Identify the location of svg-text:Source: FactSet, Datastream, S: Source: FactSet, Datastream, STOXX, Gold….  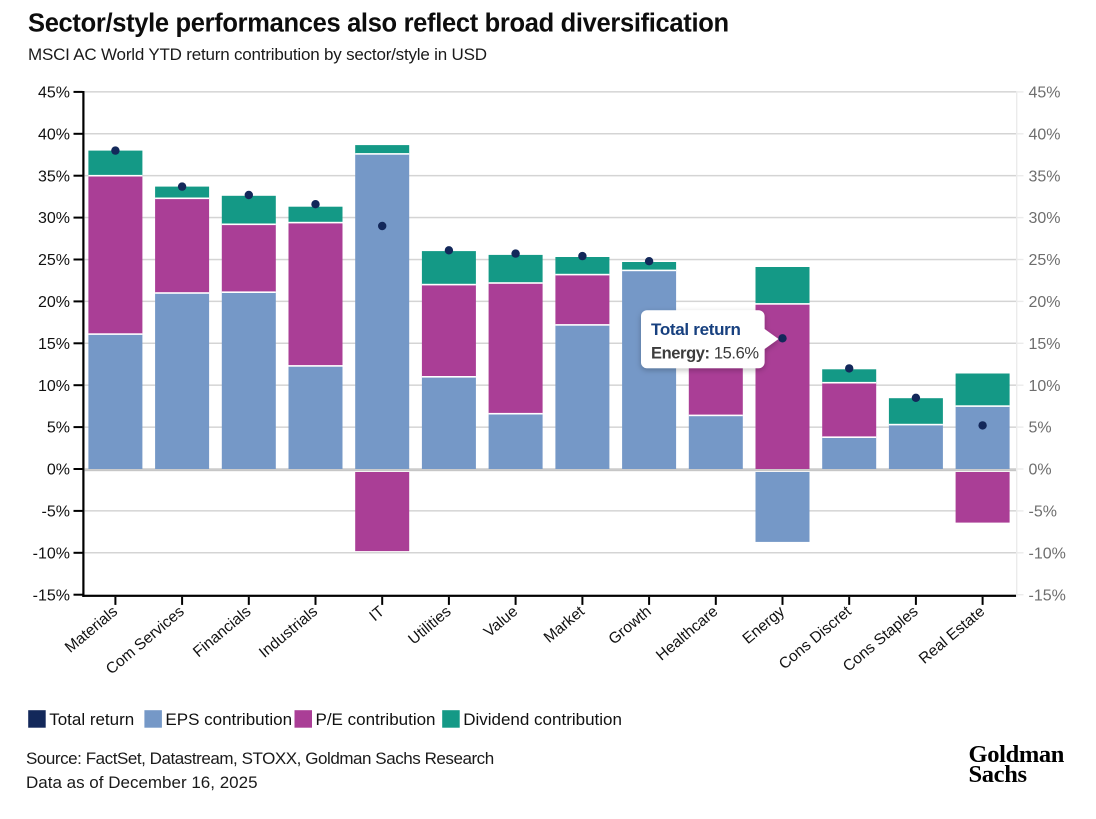
(260, 758).